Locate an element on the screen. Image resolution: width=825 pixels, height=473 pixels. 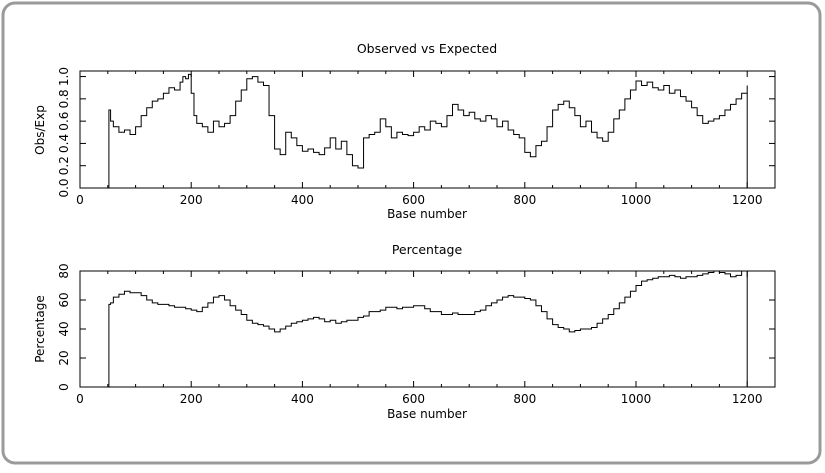
y-tick-label: 60 is located at coordinates (64, 299).